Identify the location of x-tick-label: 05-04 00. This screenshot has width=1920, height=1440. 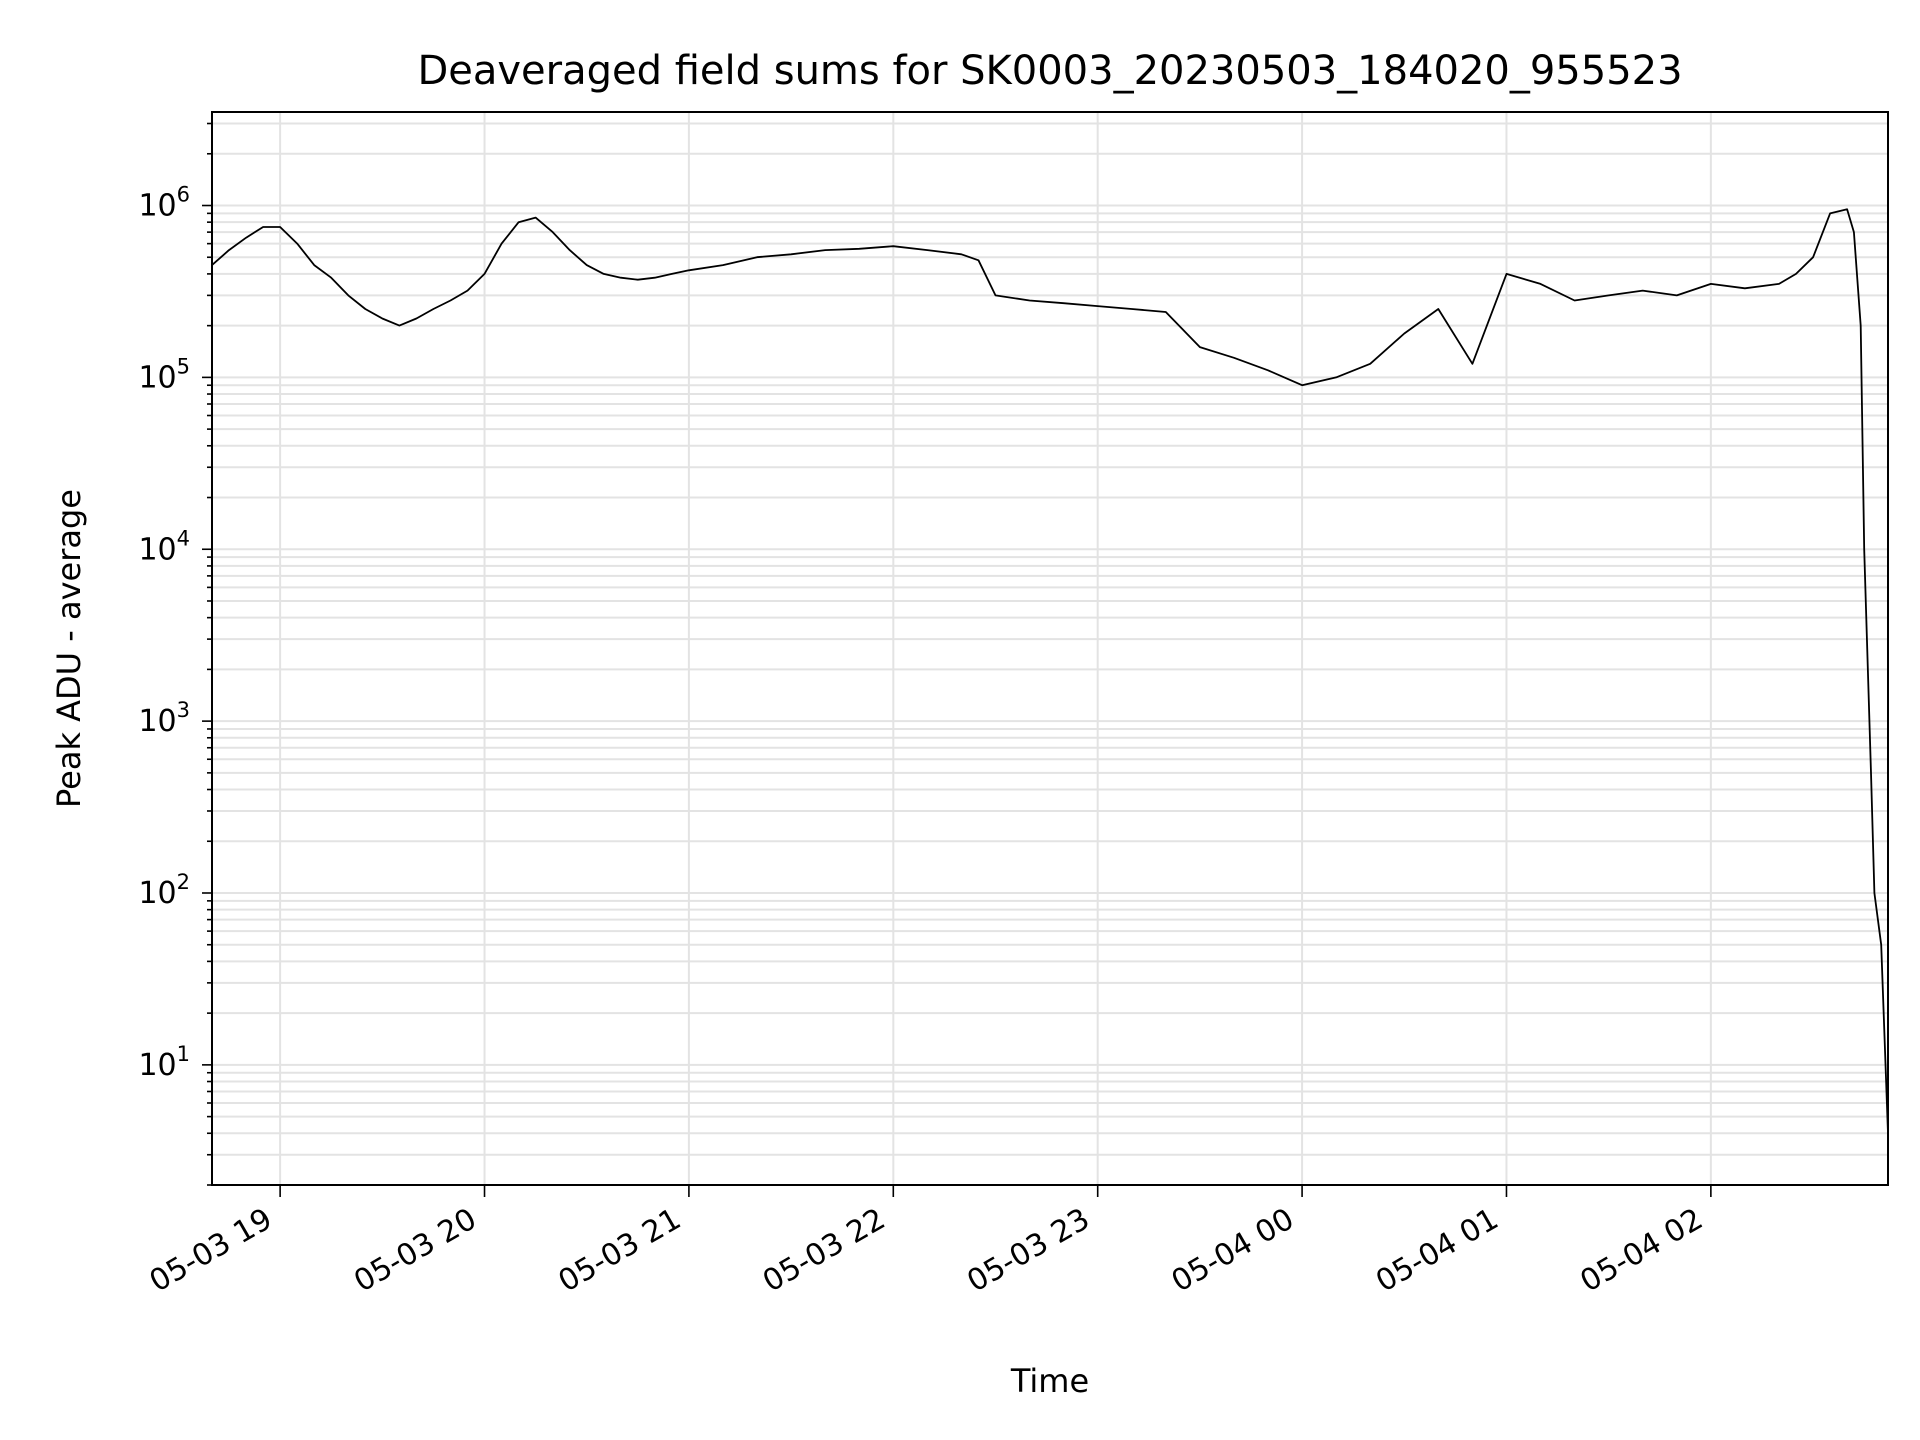
(1233, 1251).